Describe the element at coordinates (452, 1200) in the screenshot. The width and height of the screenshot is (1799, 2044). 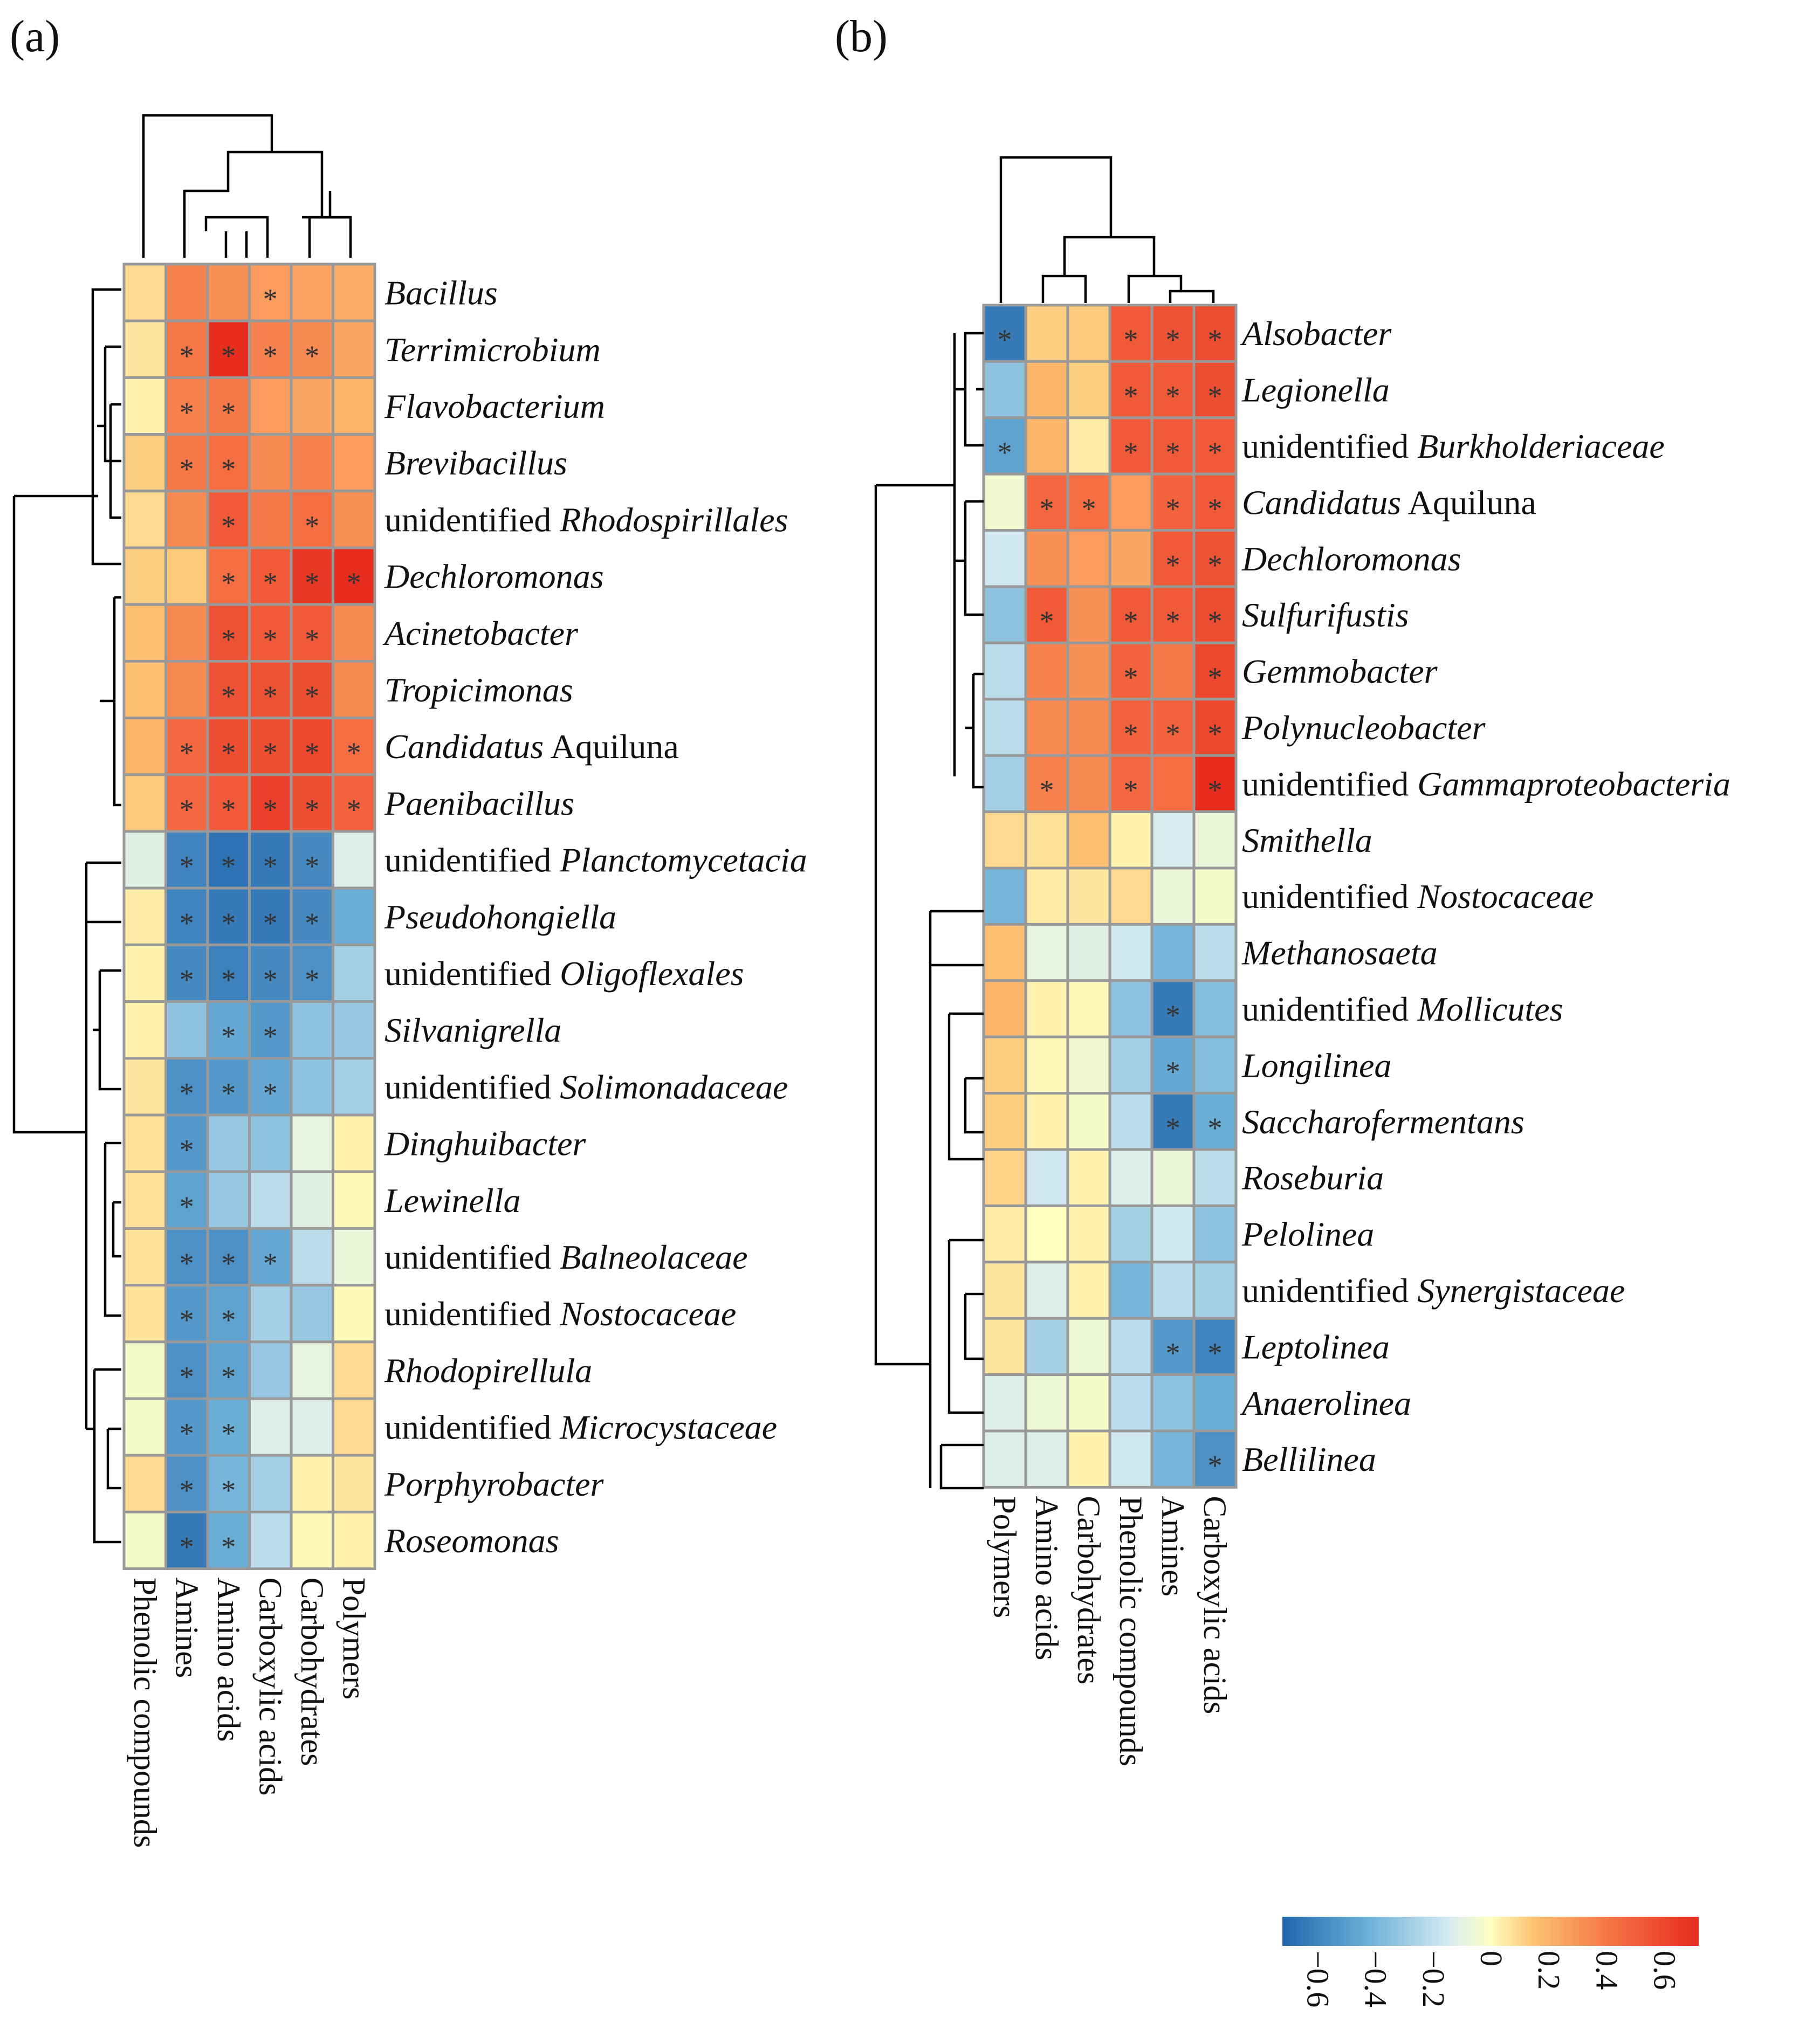
I see `row-label: Lewinella` at that location.